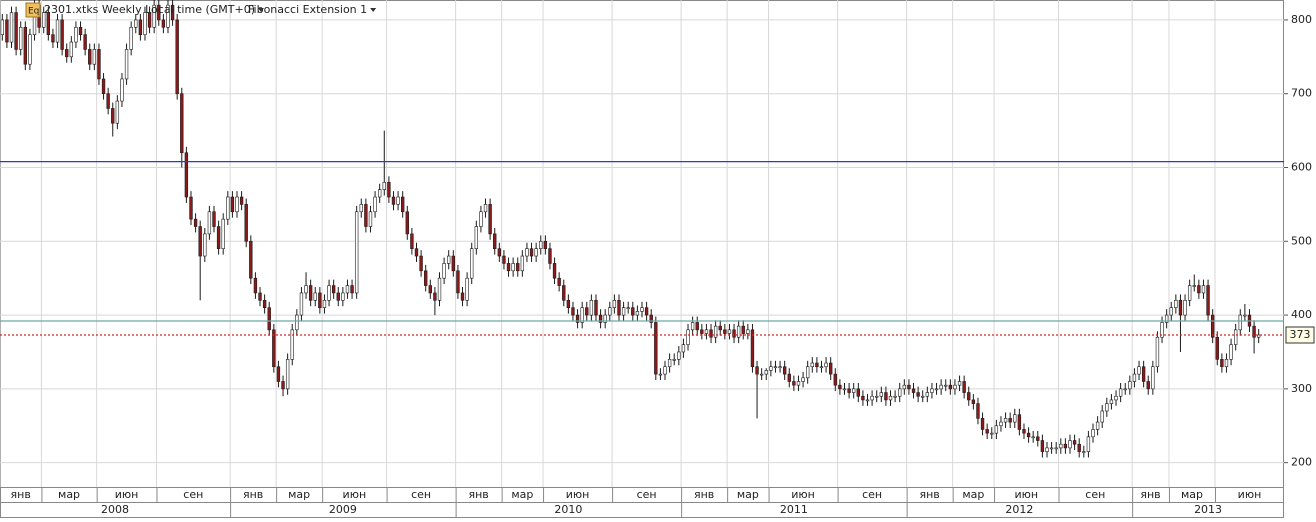  Describe the element at coordinates (568, 509) in the screenshot. I see `year-label: 2010` at that location.